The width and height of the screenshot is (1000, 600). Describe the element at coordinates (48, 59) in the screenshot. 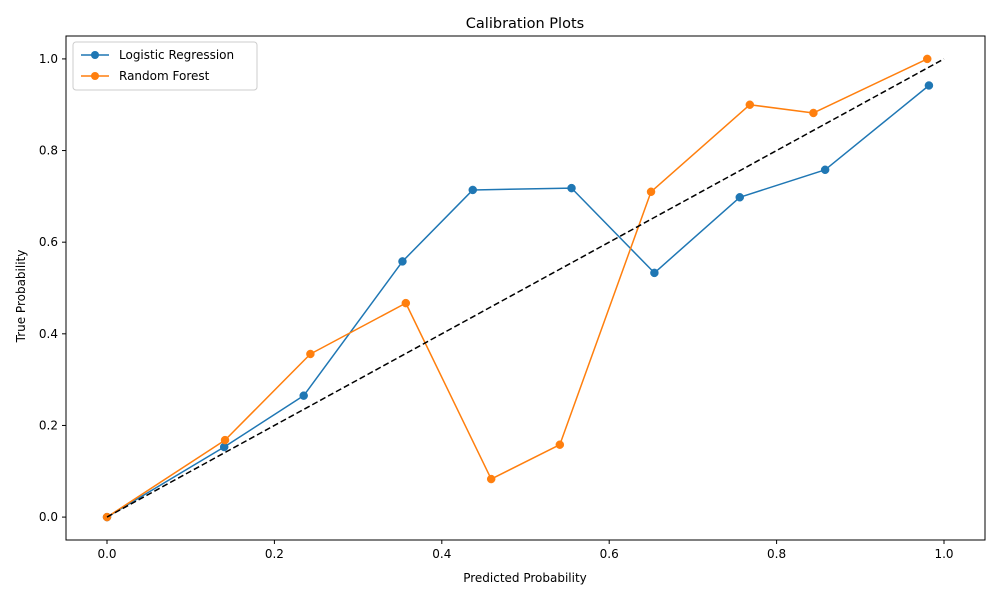

I see `y-tick-label: 1.0` at that location.